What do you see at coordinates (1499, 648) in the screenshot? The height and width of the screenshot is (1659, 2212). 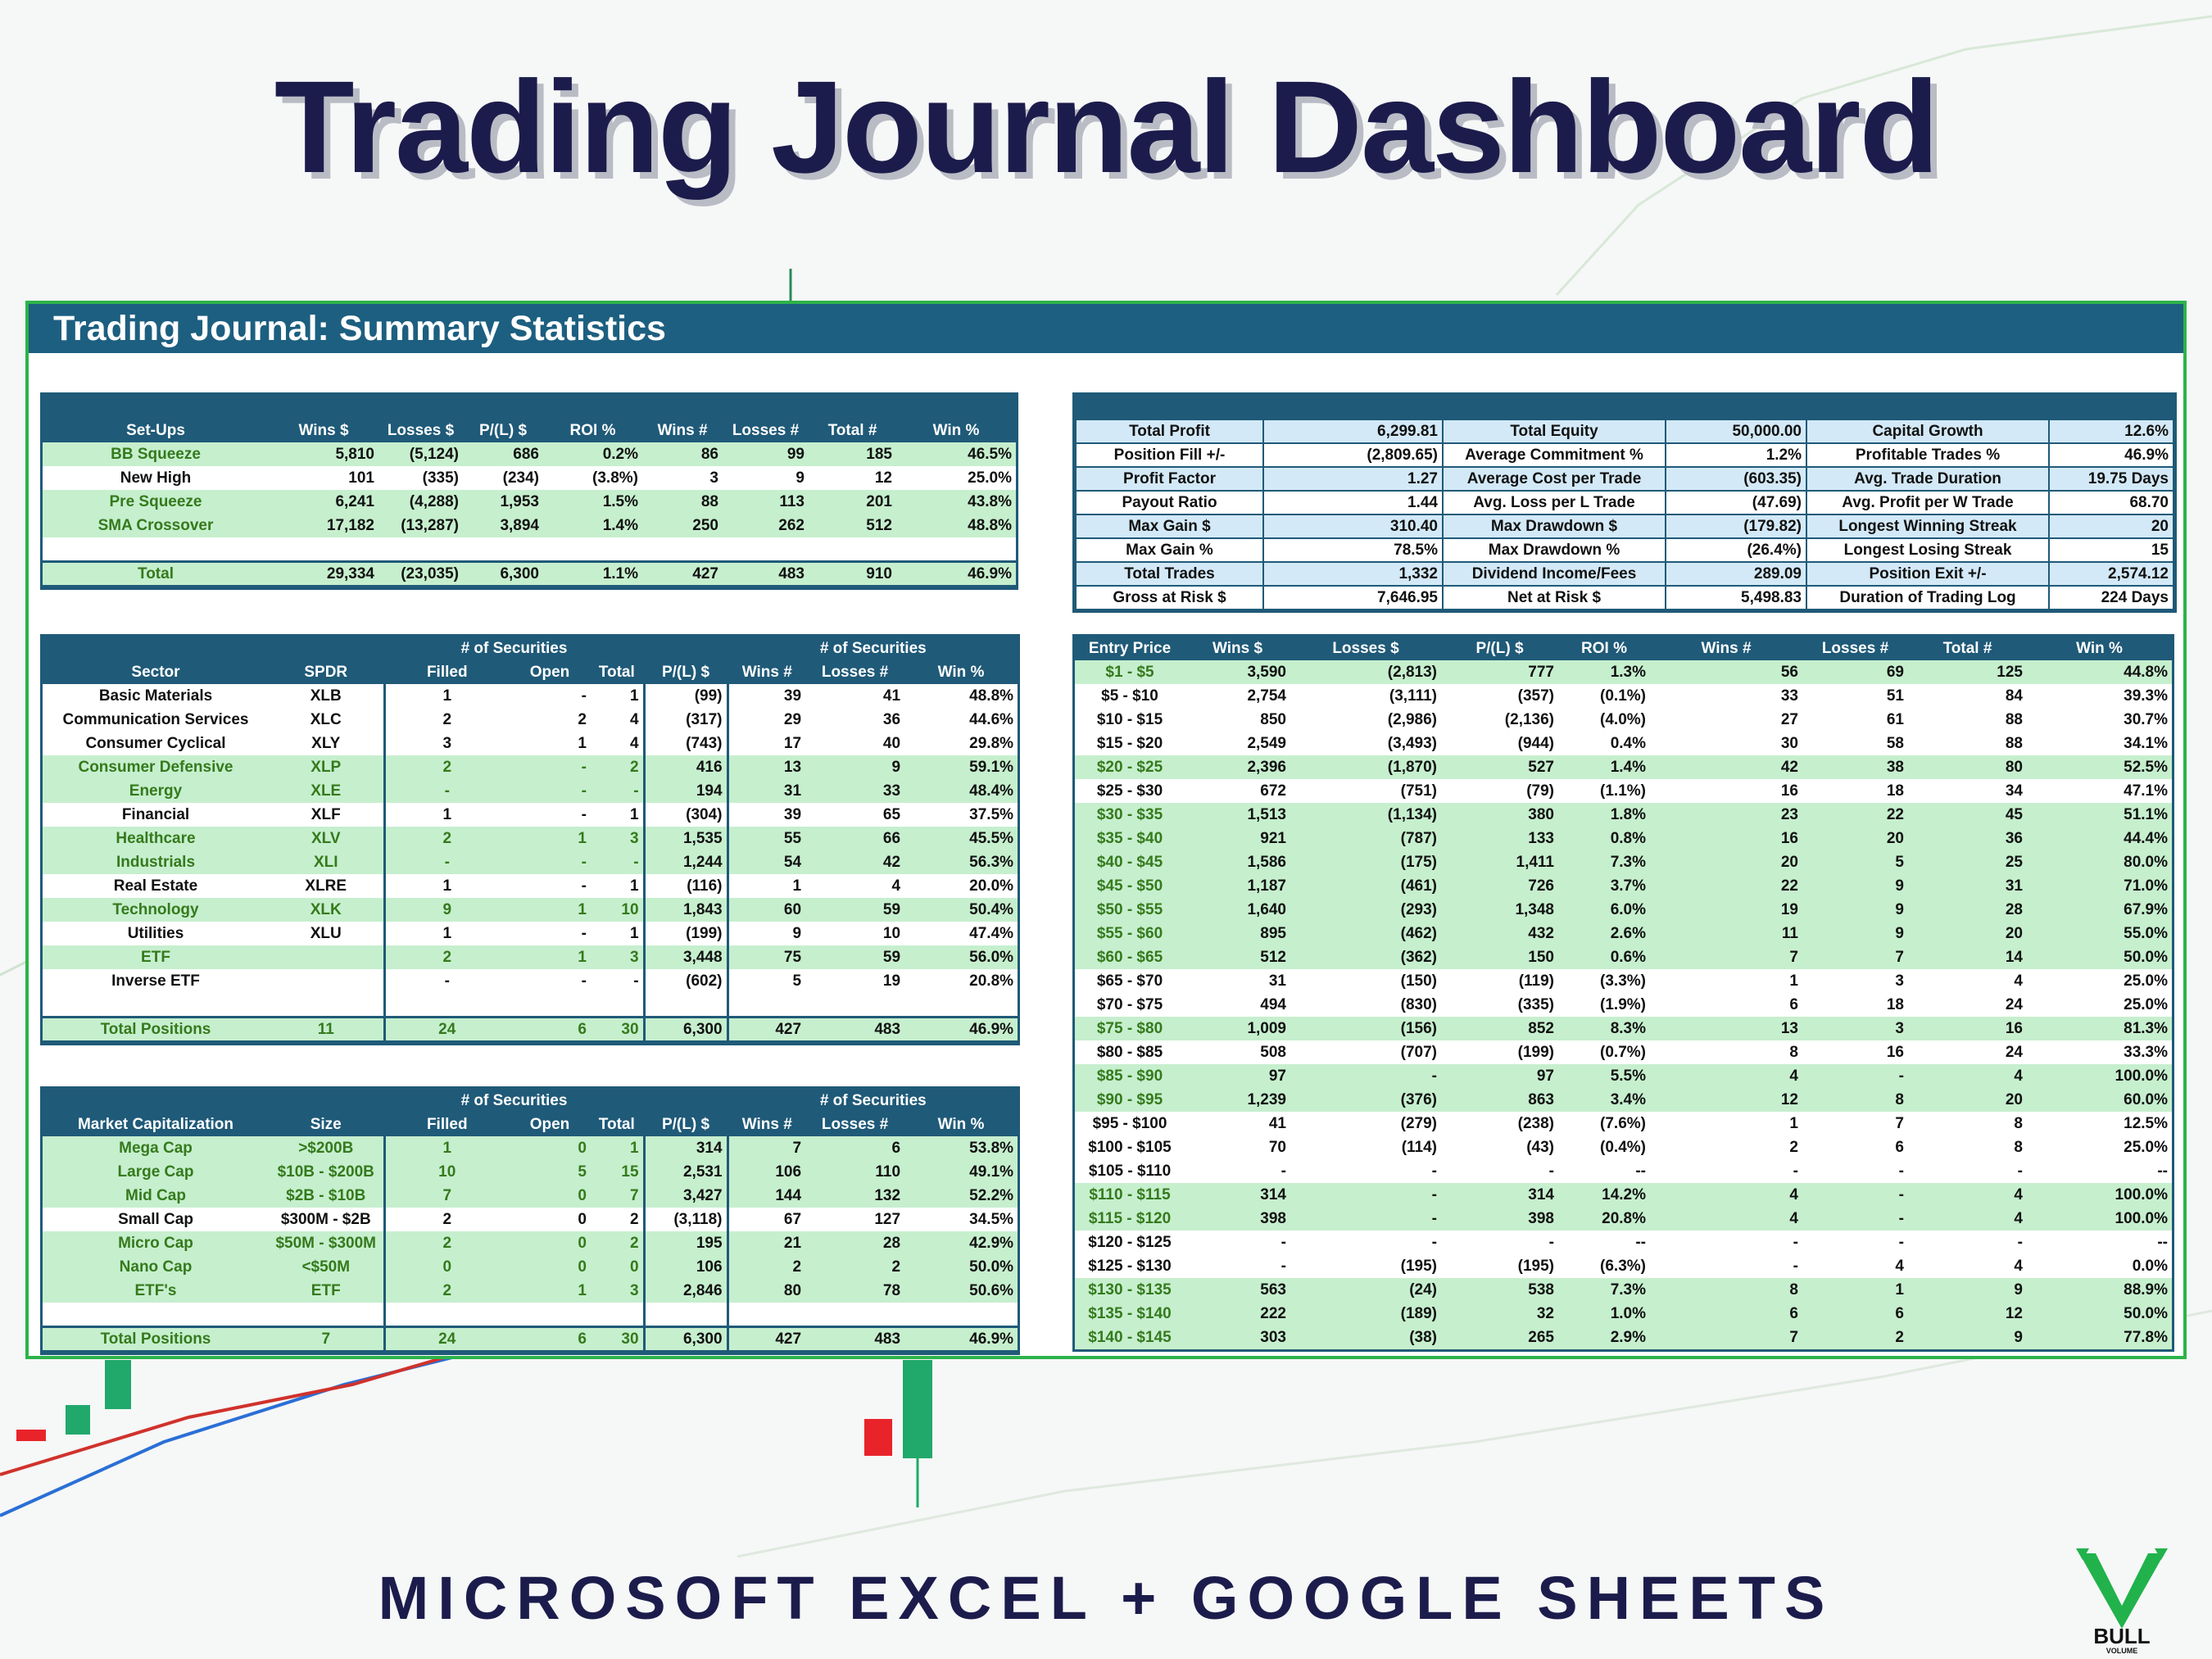 I see `column-header: P/(L) $` at bounding box center [1499, 648].